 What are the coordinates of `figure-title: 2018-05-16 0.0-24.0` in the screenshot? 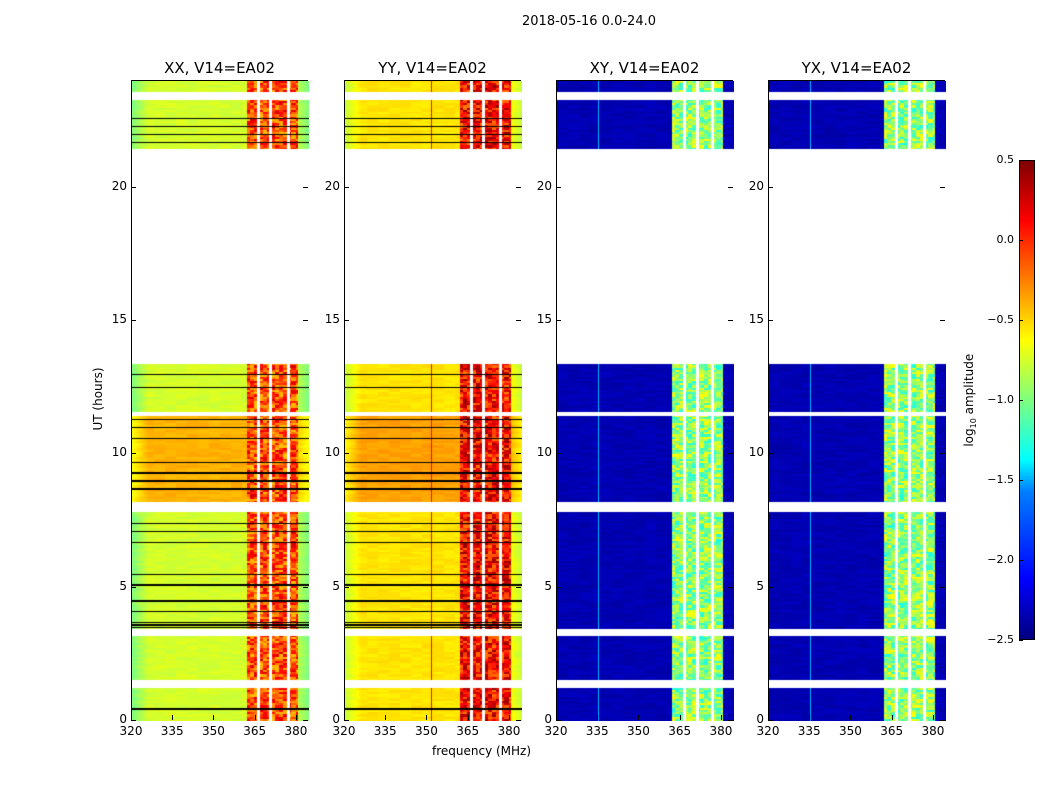 It's located at (589, 21).